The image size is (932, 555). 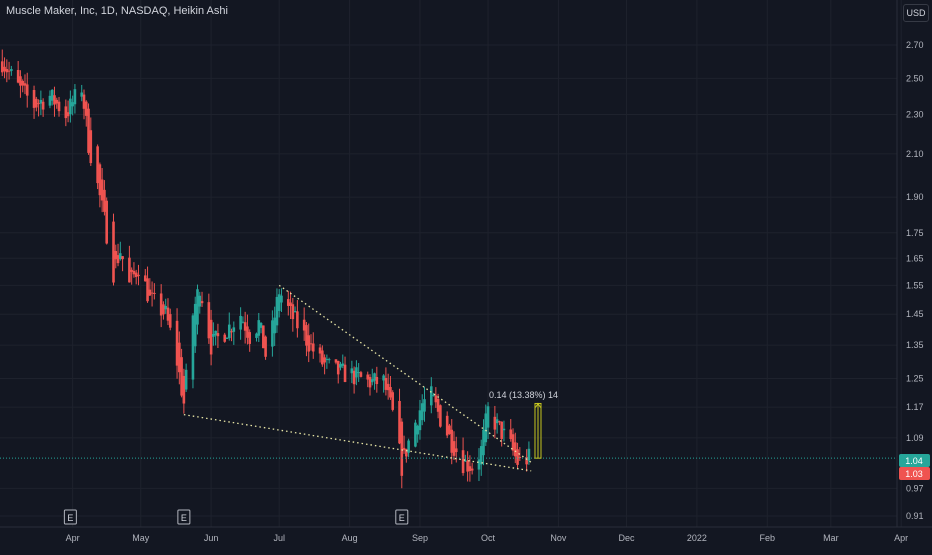 What do you see at coordinates (915, 78) in the screenshot?
I see `y-tick-label: 2.50` at bounding box center [915, 78].